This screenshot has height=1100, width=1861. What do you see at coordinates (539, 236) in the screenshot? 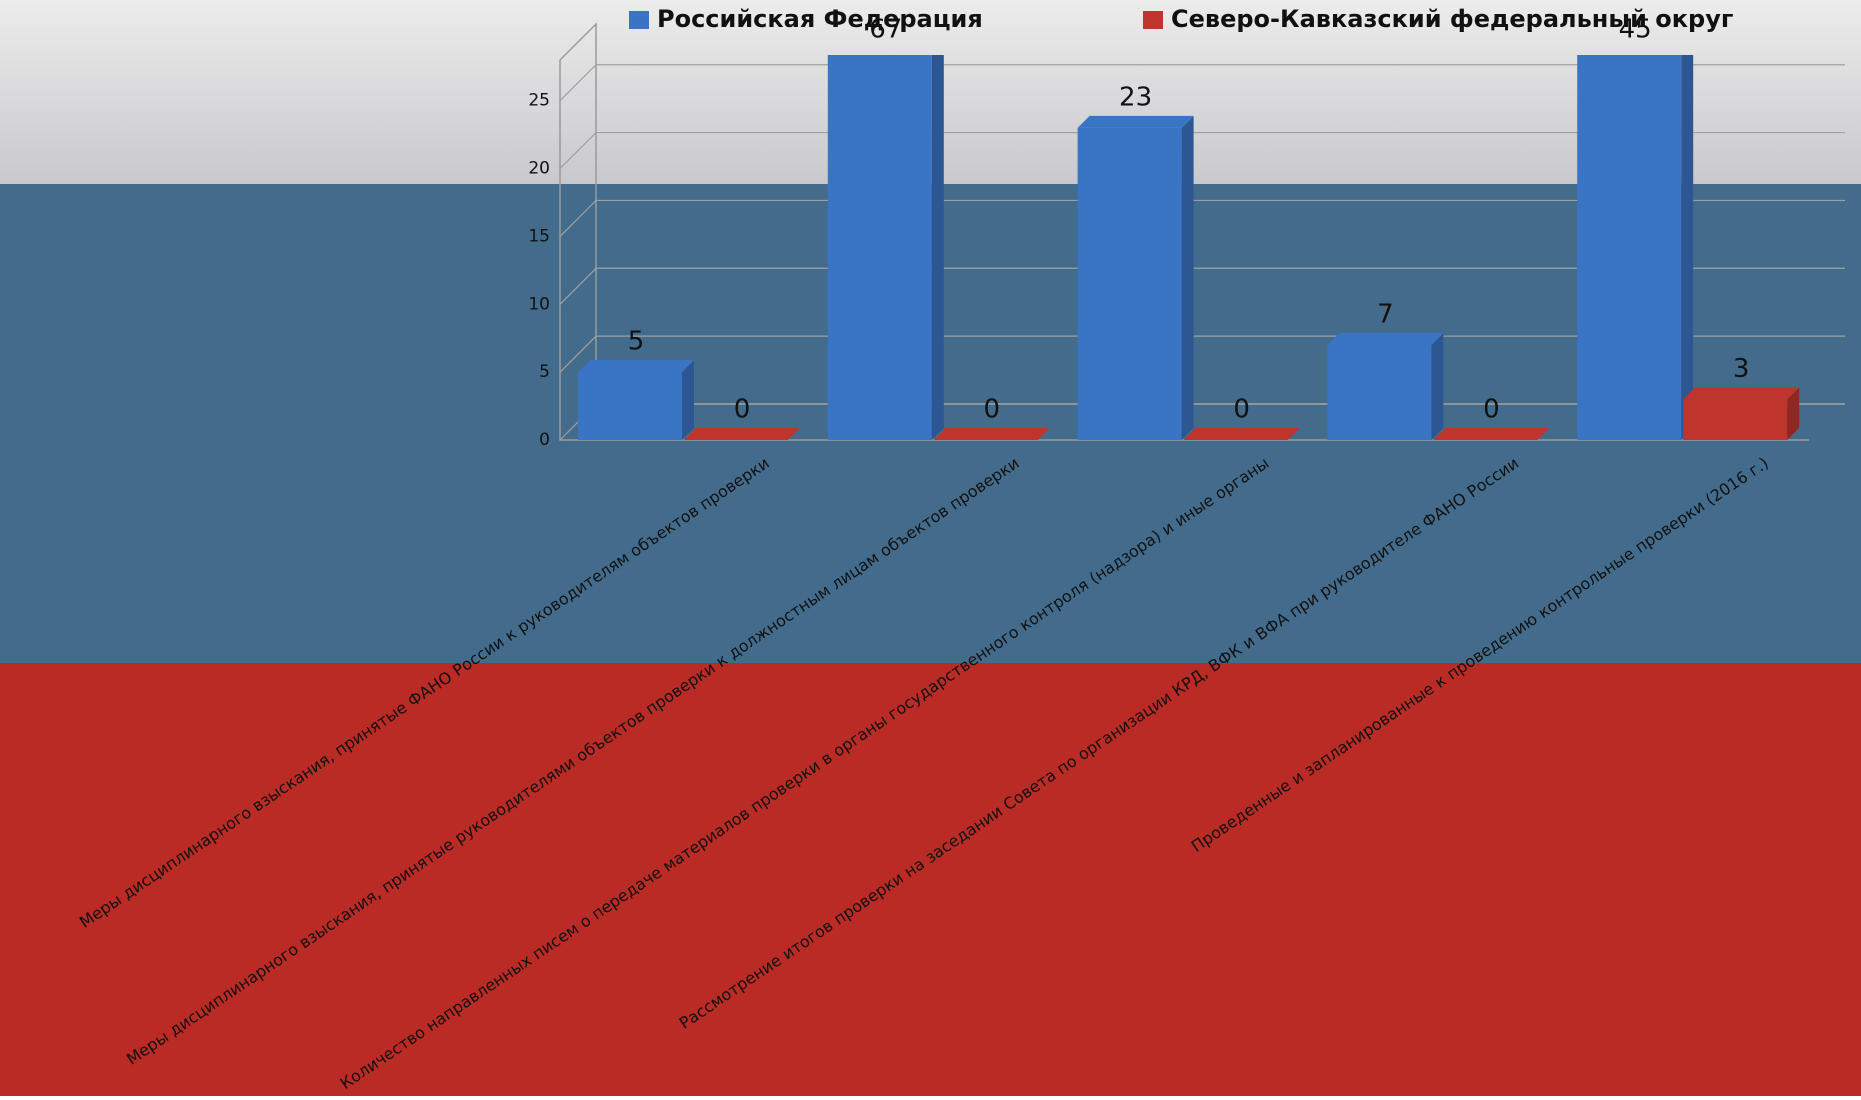
I see `y-tick-label: 15` at bounding box center [539, 236].